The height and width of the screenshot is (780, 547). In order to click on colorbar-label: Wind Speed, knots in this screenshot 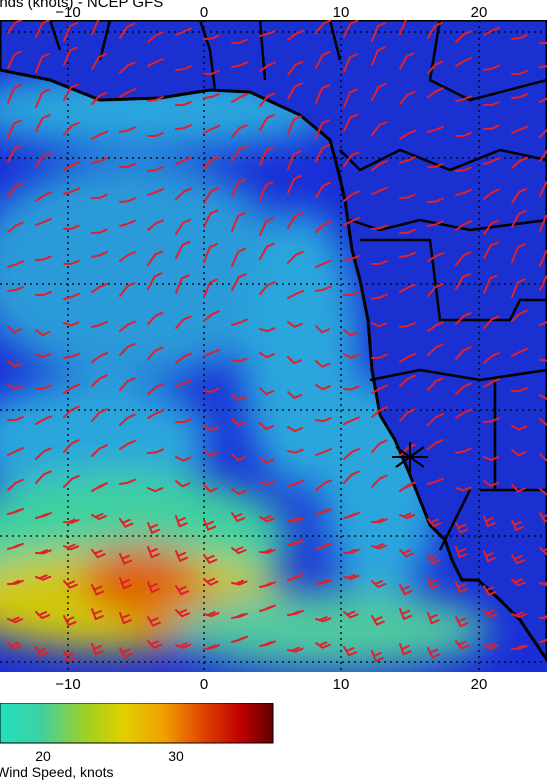, I will do `click(57, 772)`.